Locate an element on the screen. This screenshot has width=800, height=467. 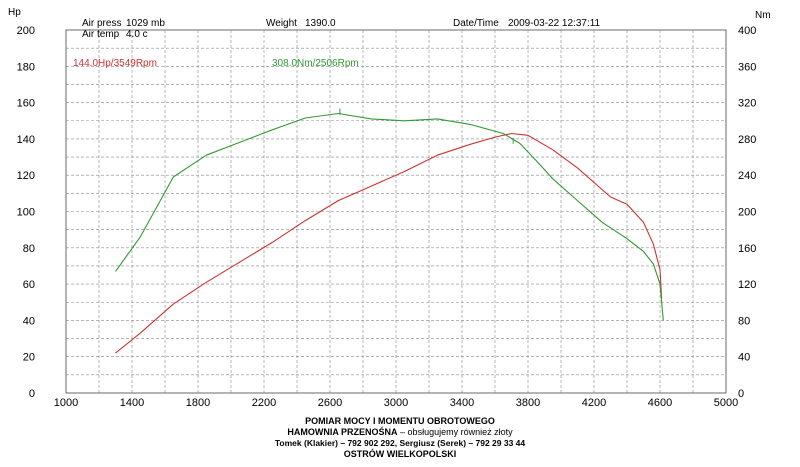
footer-city: OSTRÓW WIELKOPOLSKI is located at coordinates (400, 454).